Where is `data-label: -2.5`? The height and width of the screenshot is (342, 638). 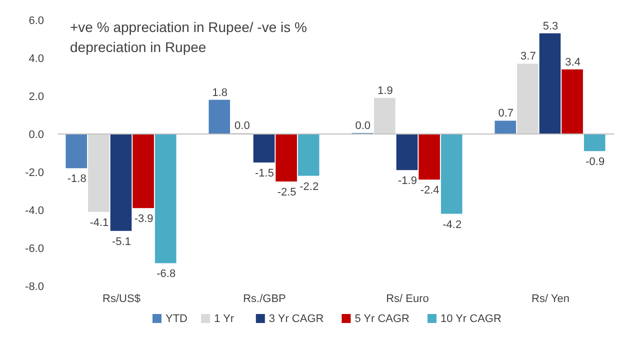
data-label: -2.5 is located at coordinates (286, 192).